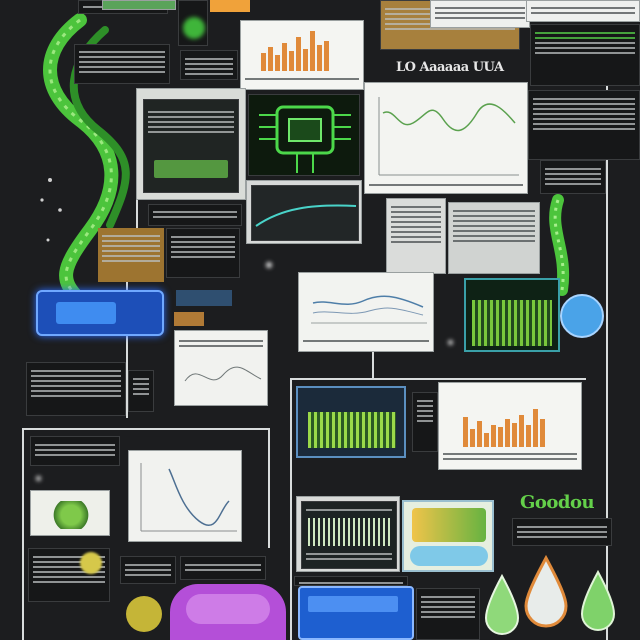 The height and width of the screenshot is (640, 640). What do you see at coordinates (449, 525) in the screenshot?
I see `sunlit-field` at bounding box center [449, 525].